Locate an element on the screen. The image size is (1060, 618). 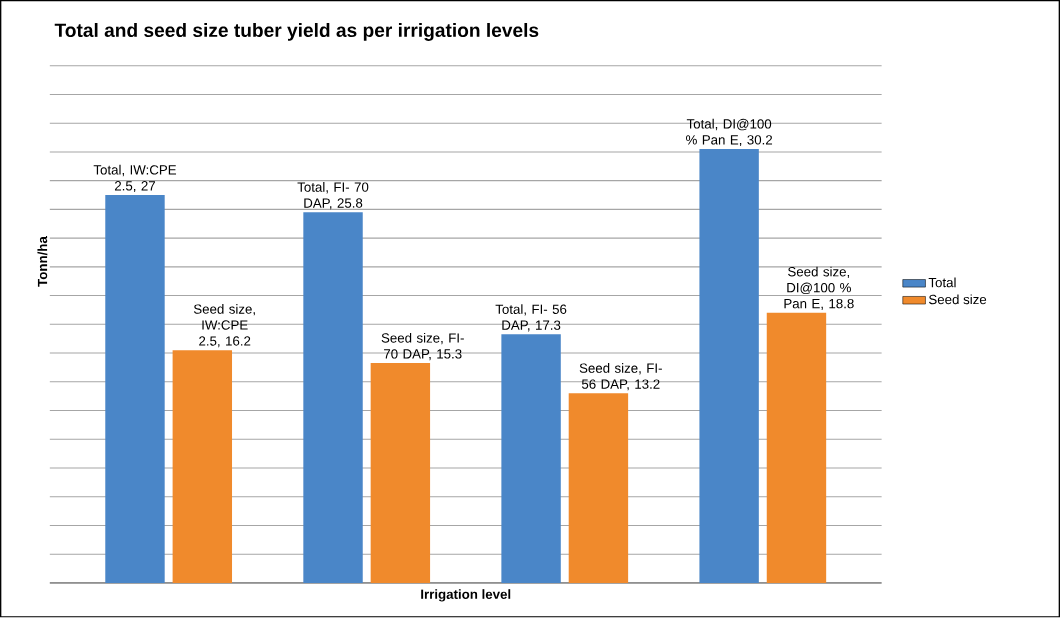
data-label: Total, IW:CPE 2.5, 27 is located at coordinates (135, 179).